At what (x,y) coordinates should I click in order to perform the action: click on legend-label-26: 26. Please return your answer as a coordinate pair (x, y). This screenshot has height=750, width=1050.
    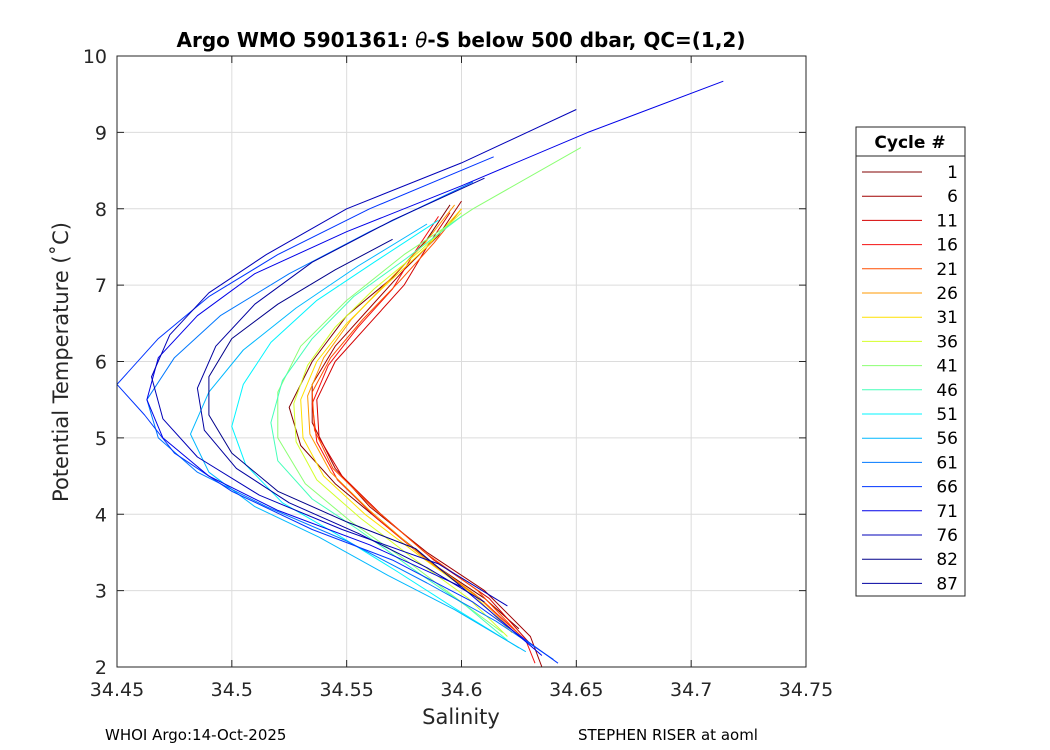
    Looking at the image, I should click on (947, 294).